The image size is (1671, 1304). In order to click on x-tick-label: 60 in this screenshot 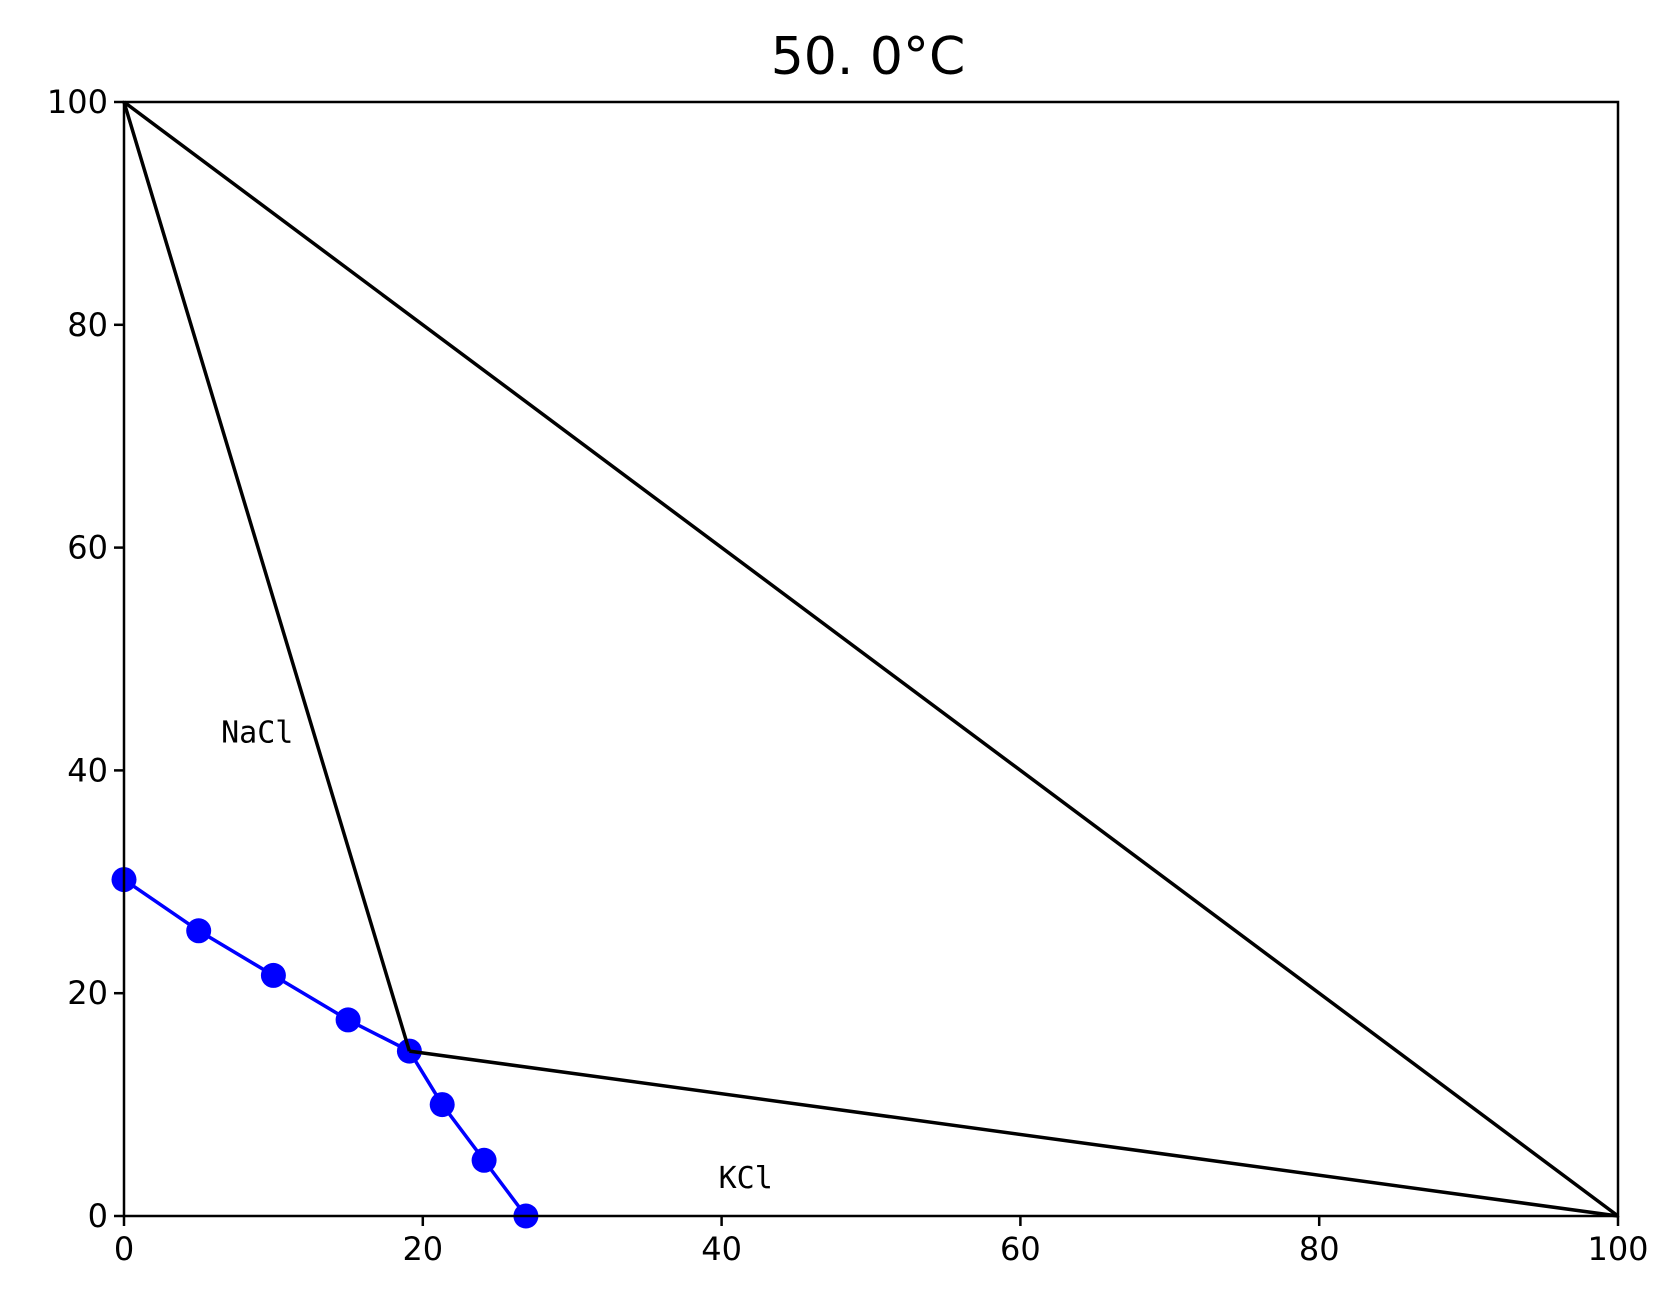, I will do `click(1020, 1249)`.